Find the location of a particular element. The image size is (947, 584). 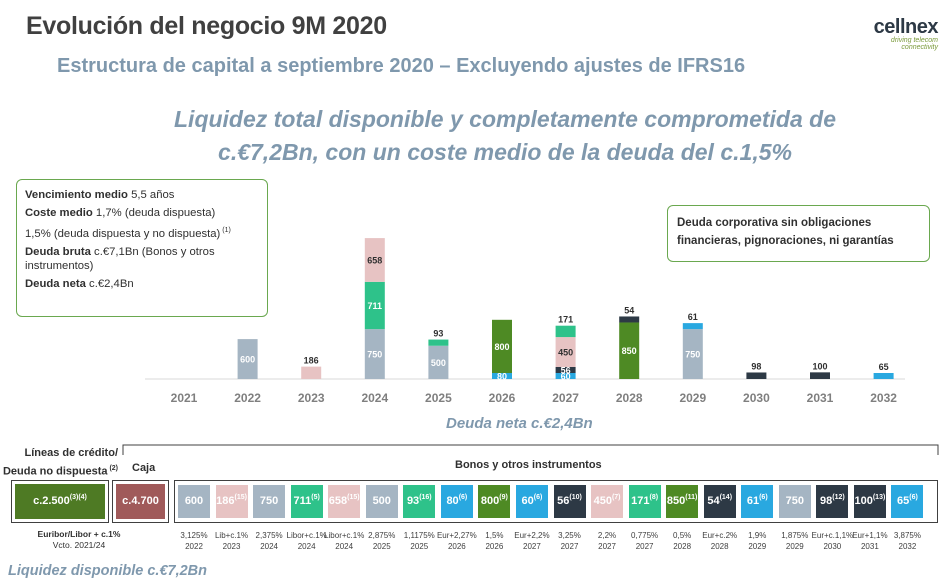

bond-tile: 98(12) is located at coordinates (832, 501).